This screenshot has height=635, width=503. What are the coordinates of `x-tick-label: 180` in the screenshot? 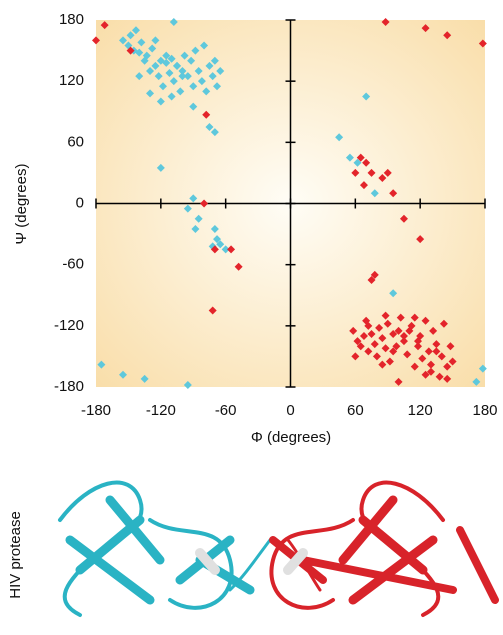 It's located at (484, 410).